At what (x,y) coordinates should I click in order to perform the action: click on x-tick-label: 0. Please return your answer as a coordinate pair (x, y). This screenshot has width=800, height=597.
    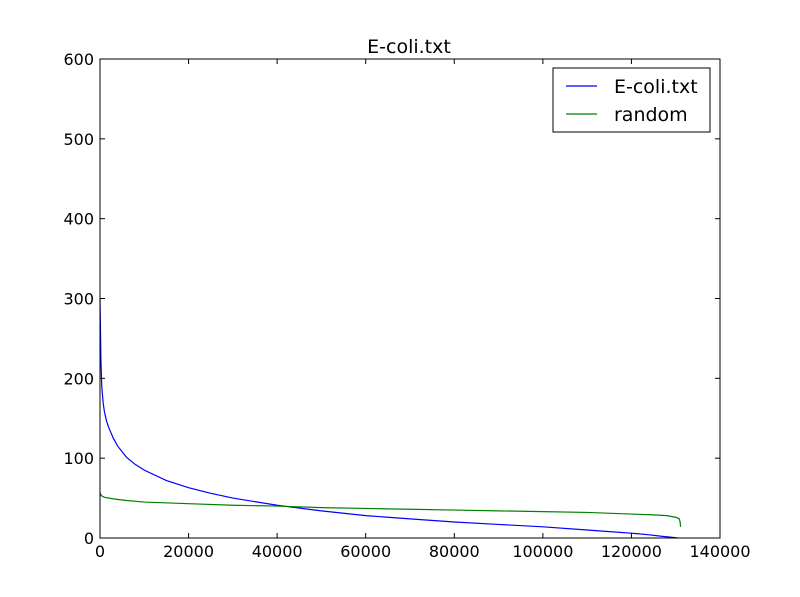
    Looking at the image, I should click on (100, 551).